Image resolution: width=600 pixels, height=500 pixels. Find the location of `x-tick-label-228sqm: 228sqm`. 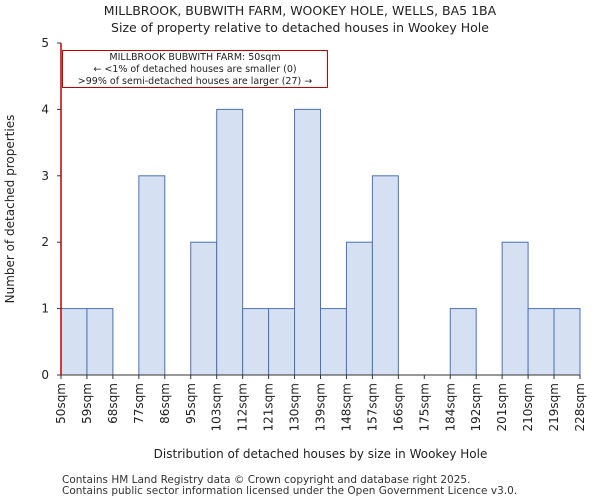

x-tick-label-228sqm: 228sqm is located at coordinates (580, 407).